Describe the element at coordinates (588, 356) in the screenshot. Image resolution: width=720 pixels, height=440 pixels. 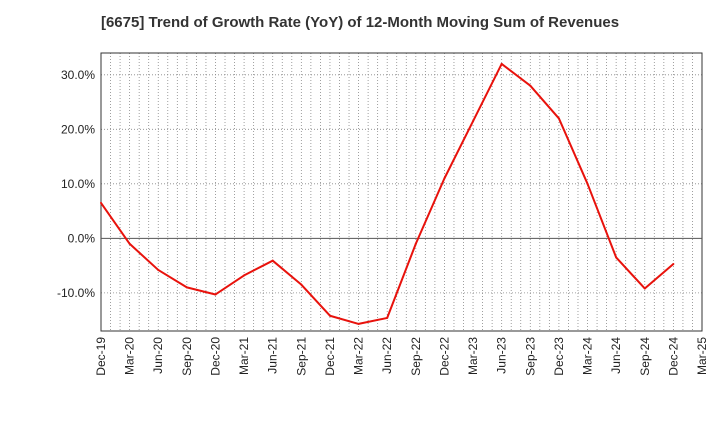
I see `x-tick-label: Mar-24` at that location.